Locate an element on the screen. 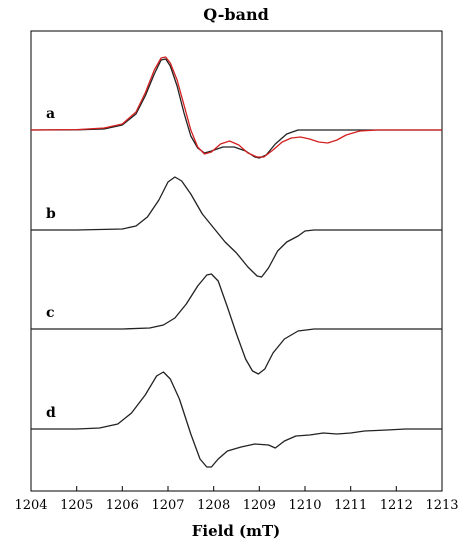 The image size is (469, 550). chart-title: Q-band is located at coordinates (236, 14).